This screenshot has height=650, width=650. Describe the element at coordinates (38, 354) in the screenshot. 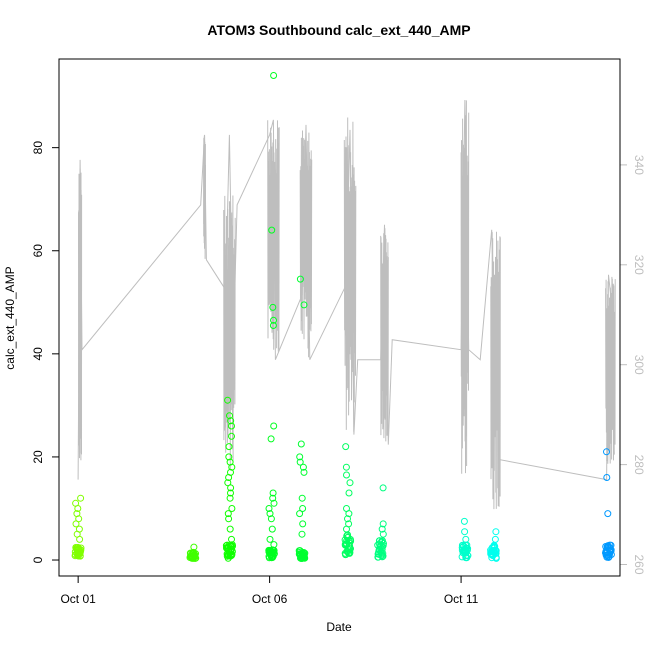

I see `y-tick-label: 40` at that location.